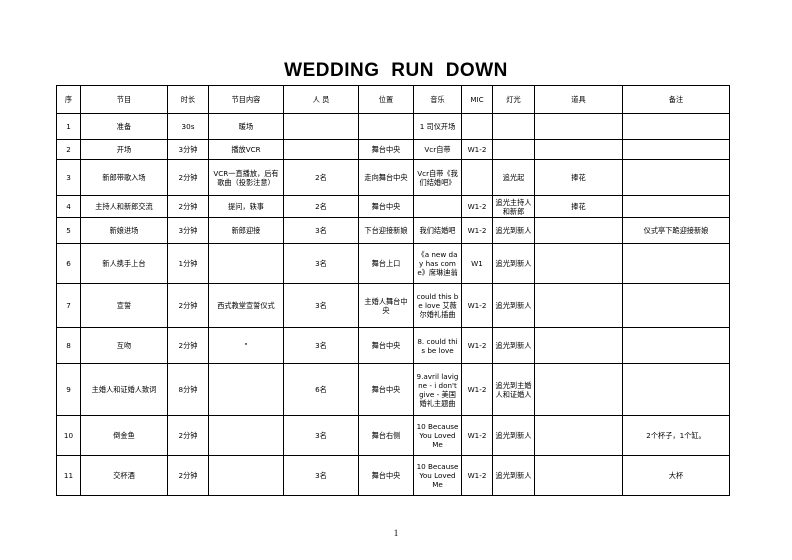  What do you see at coordinates (124, 126) in the screenshot?
I see `cell-program: 准备` at bounding box center [124, 126].